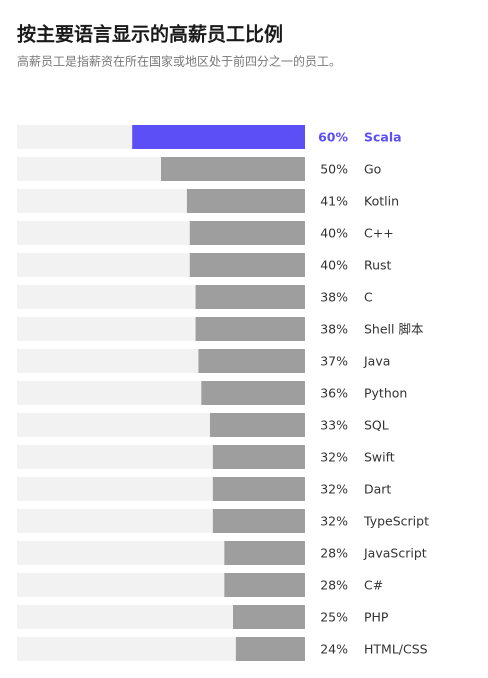 The width and height of the screenshot is (488, 678). I want to click on value-label: 24%, so click(334, 649).